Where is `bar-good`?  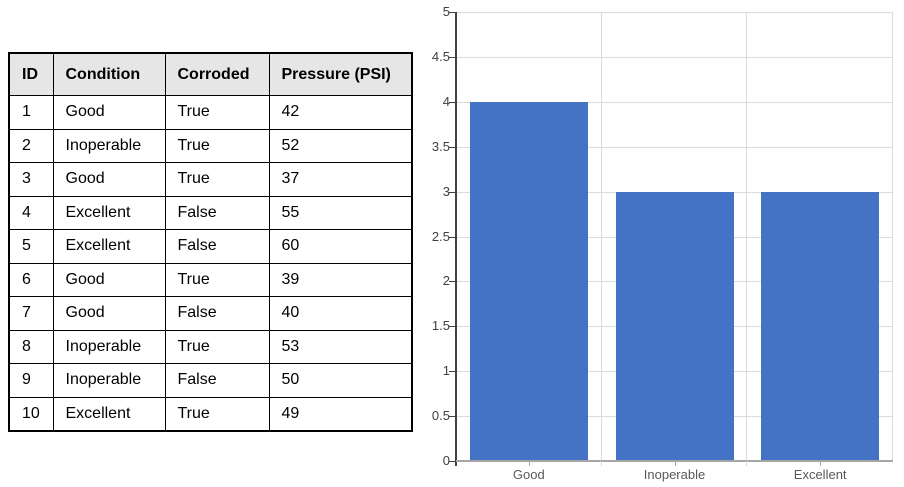
bar-good is located at coordinates (528, 281).